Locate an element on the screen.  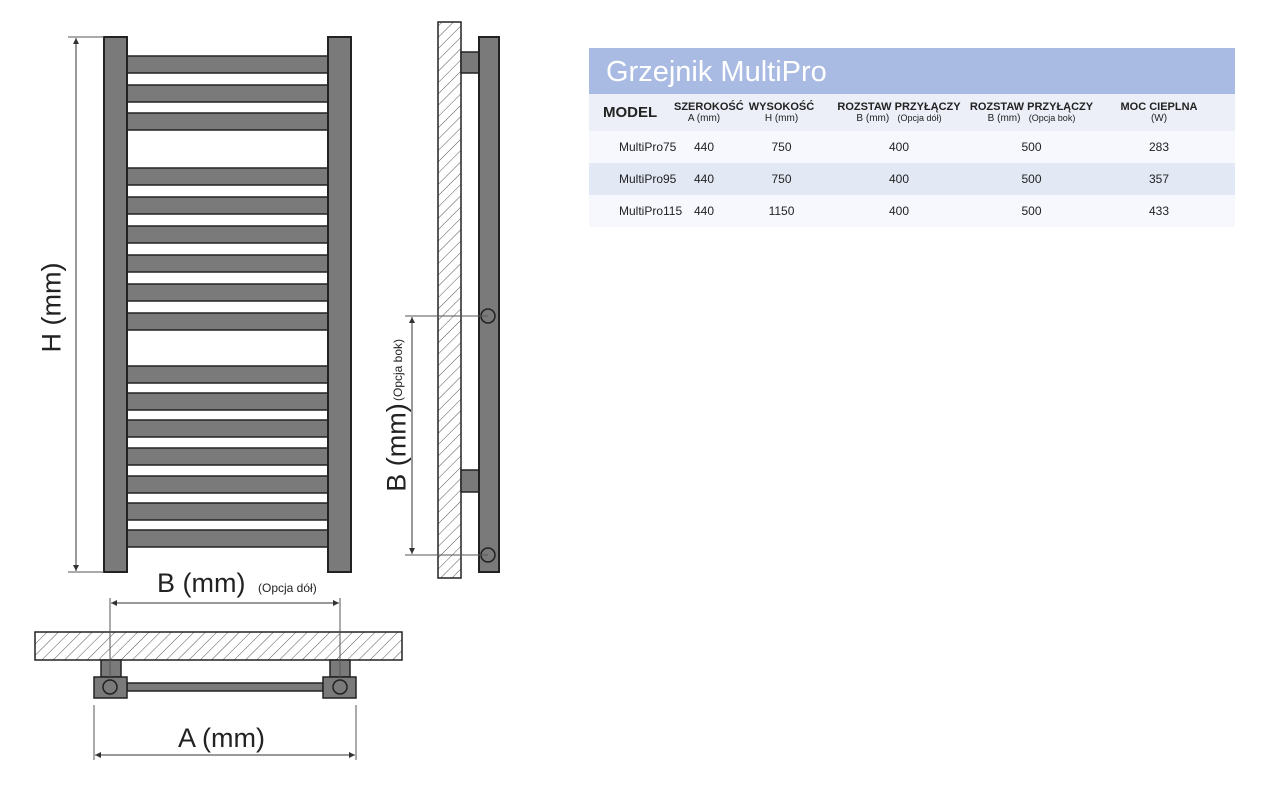
cell-model: MultiPro115 is located at coordinates (651, 211).